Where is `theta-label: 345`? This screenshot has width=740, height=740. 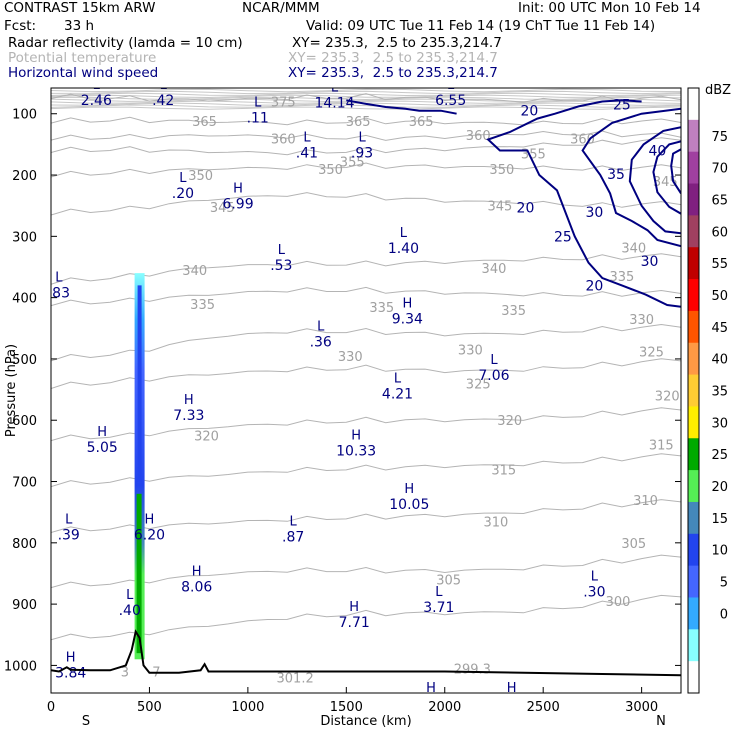 theta-label: 345 is located at coordinates (222, 208).